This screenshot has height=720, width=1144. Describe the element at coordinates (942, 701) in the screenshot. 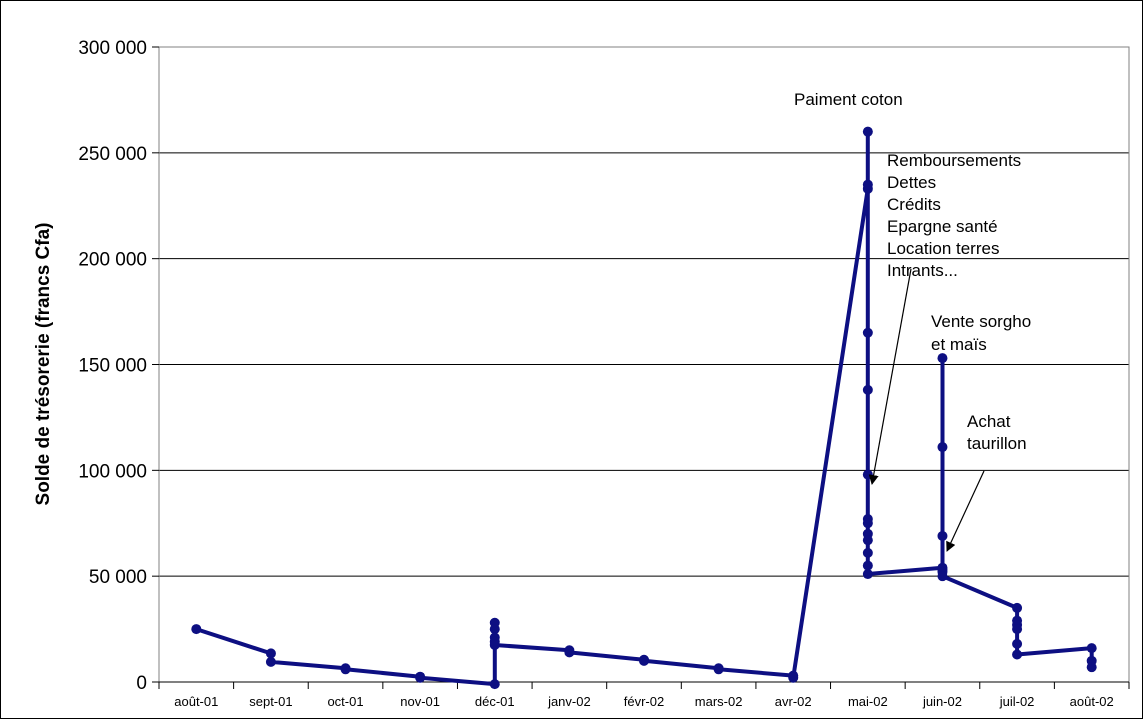

I see `x-tick-label: juin-02` at that location.